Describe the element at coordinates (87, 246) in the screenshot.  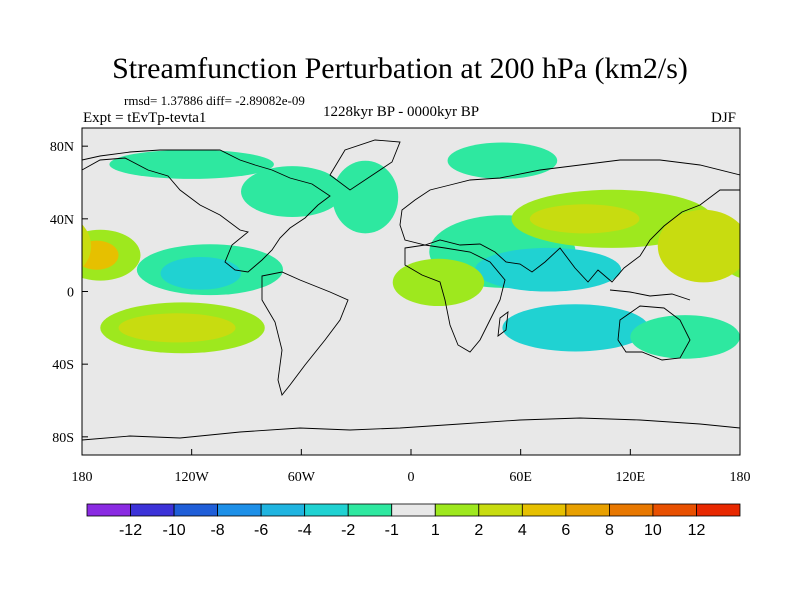
I see `contour-west-pacific-positive-wrap` at that location.